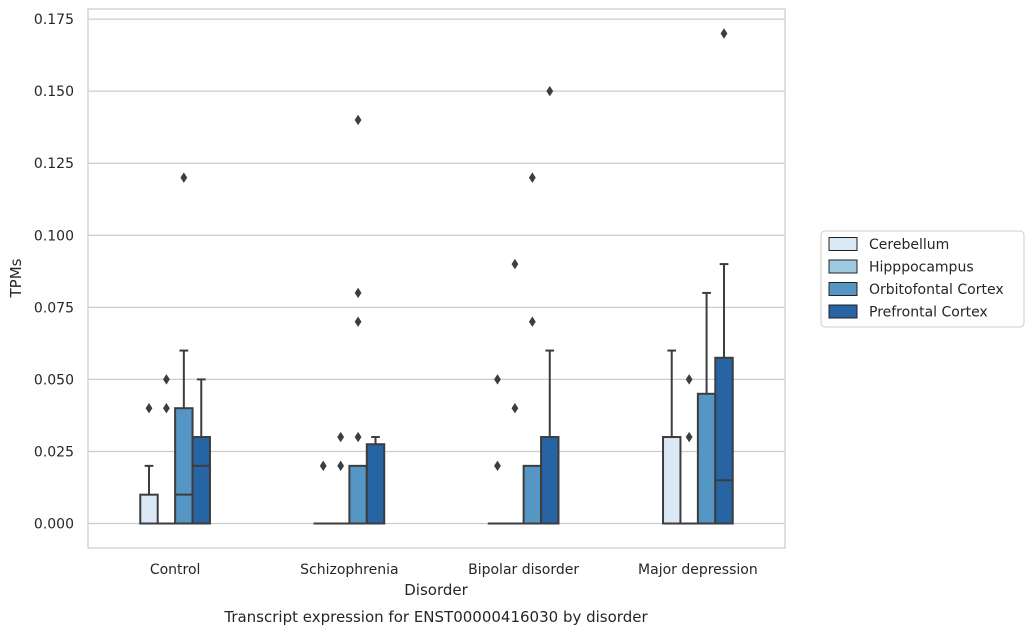  I want to click on legend-label: Orbitofontal Cortex, so click(936, 290).